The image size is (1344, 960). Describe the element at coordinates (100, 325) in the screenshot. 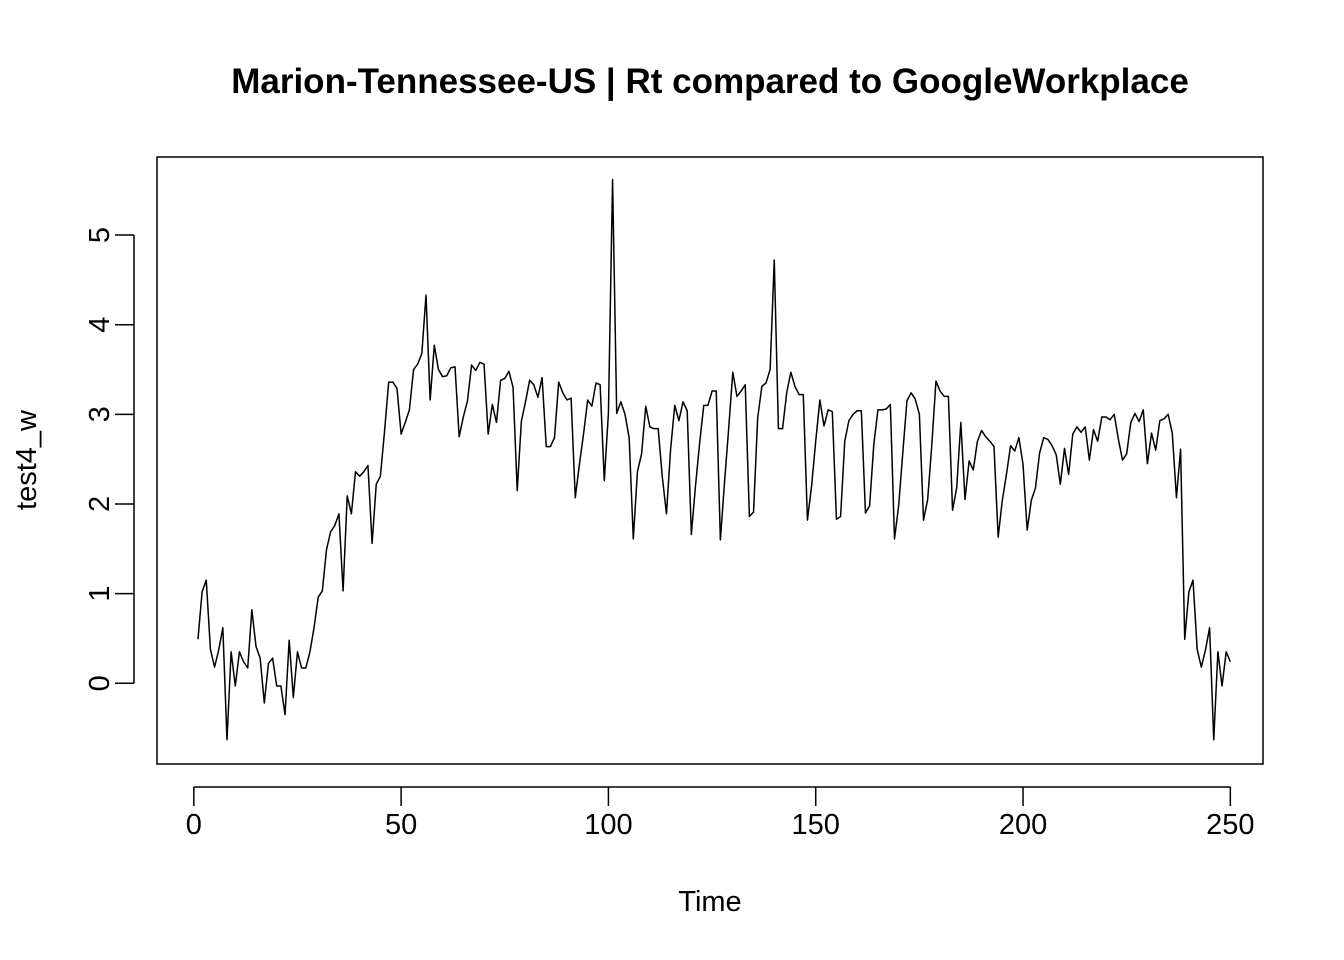

I see `y-tick-label: 4` at that location.